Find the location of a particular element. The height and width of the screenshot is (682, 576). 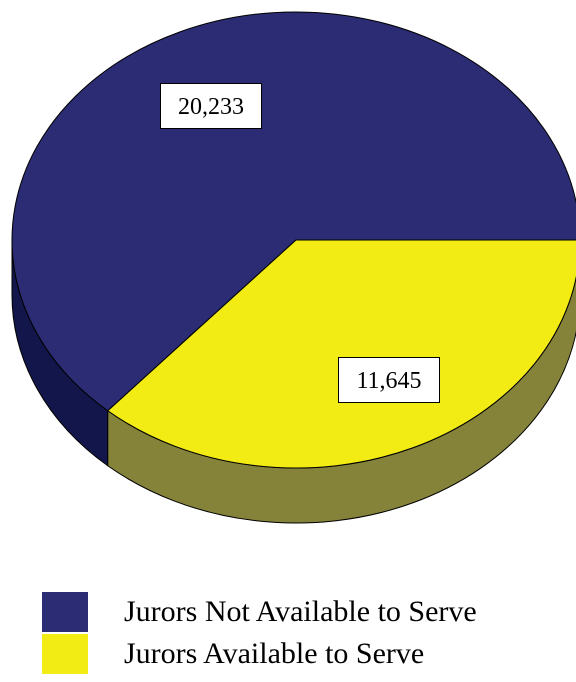

legend-item-available: Jurors Available to Serve is located at coordinates (259, 654).